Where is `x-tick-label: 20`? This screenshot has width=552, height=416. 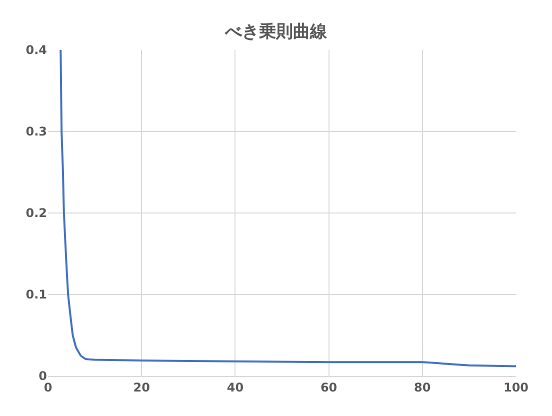
x-tick-label: 20 is located at coordinates (141, 387).